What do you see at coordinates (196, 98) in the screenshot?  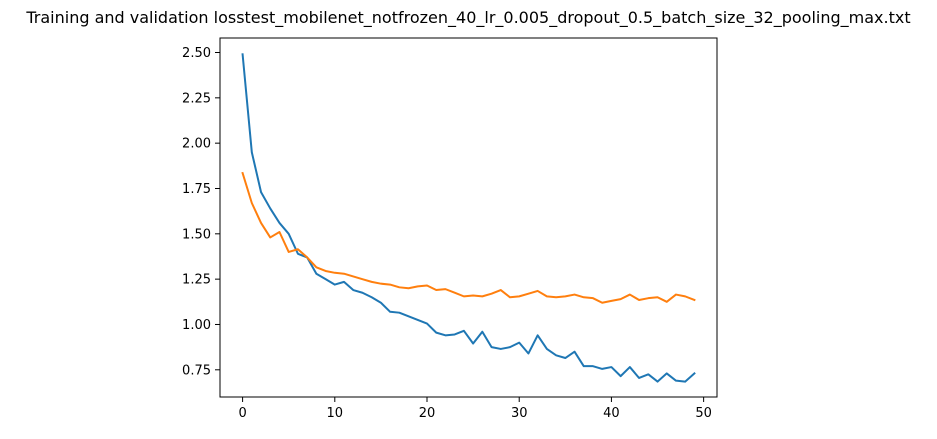 I see `y-tick-label: 2.25` at bounding box center [196, 98].